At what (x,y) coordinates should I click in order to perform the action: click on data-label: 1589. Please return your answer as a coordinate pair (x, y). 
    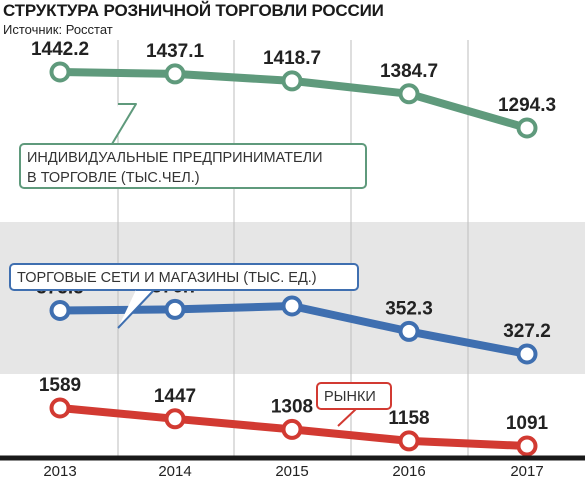
    Looking at the image, I should click on (60, 385).